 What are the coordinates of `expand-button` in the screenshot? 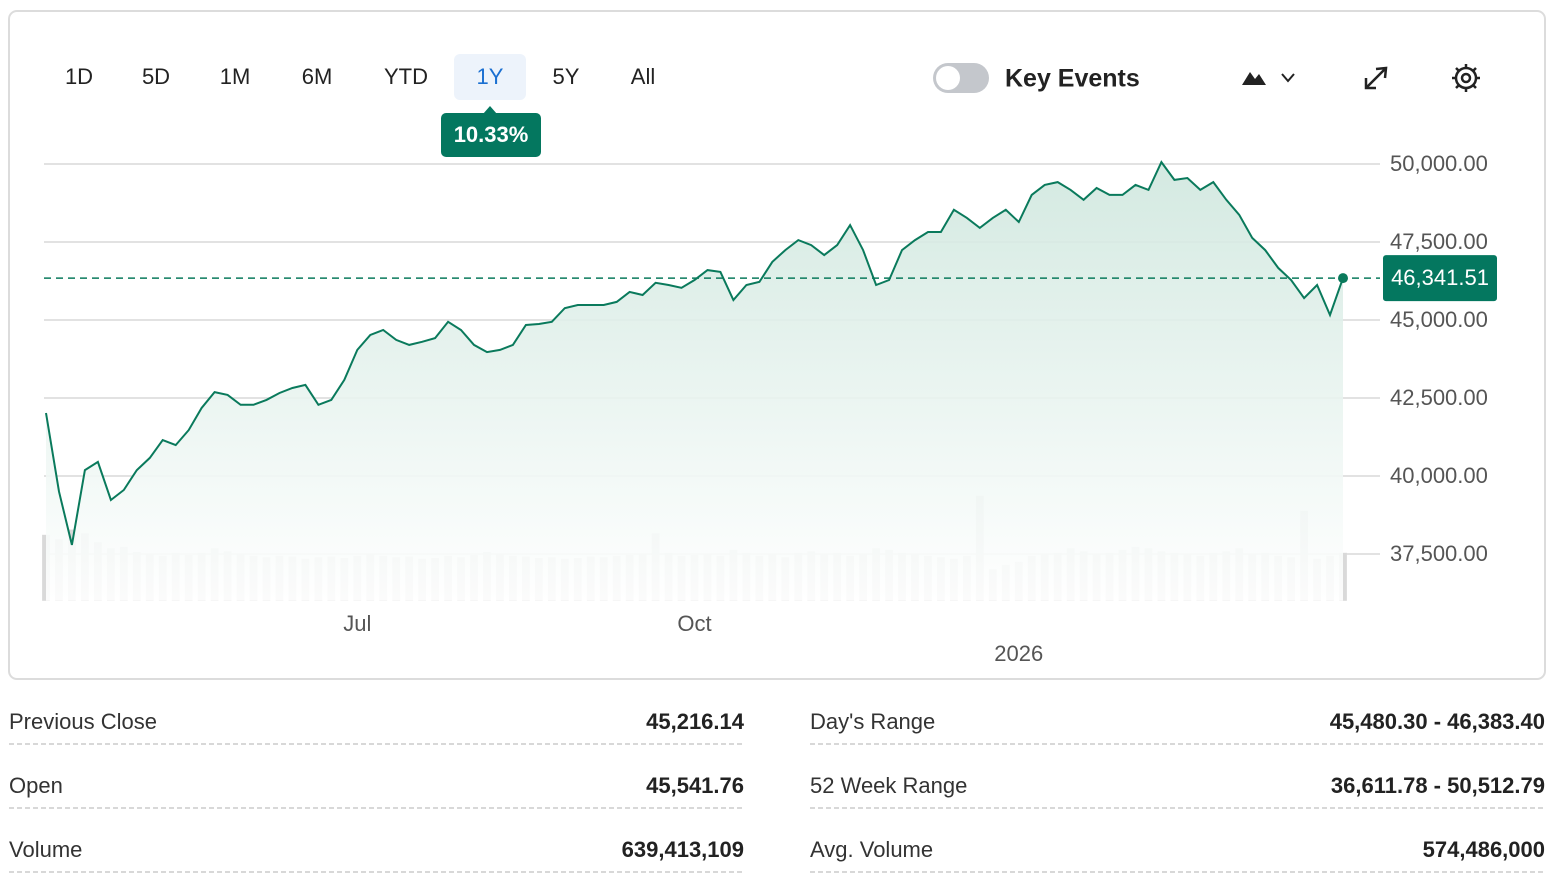 It's located at (1376, 78).